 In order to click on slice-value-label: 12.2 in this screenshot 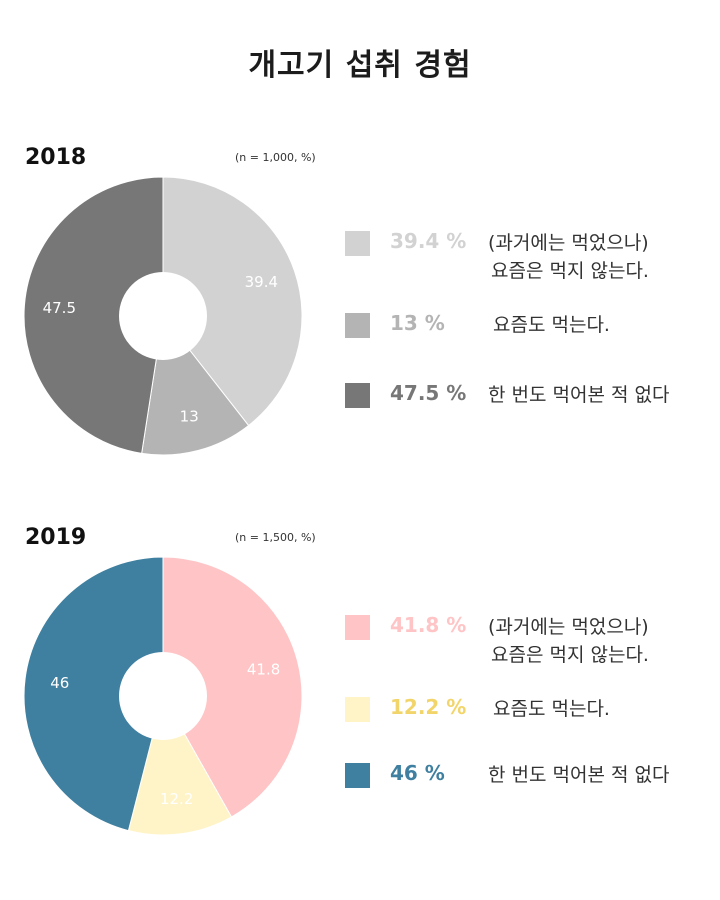, I will do `click(176, 799)`.